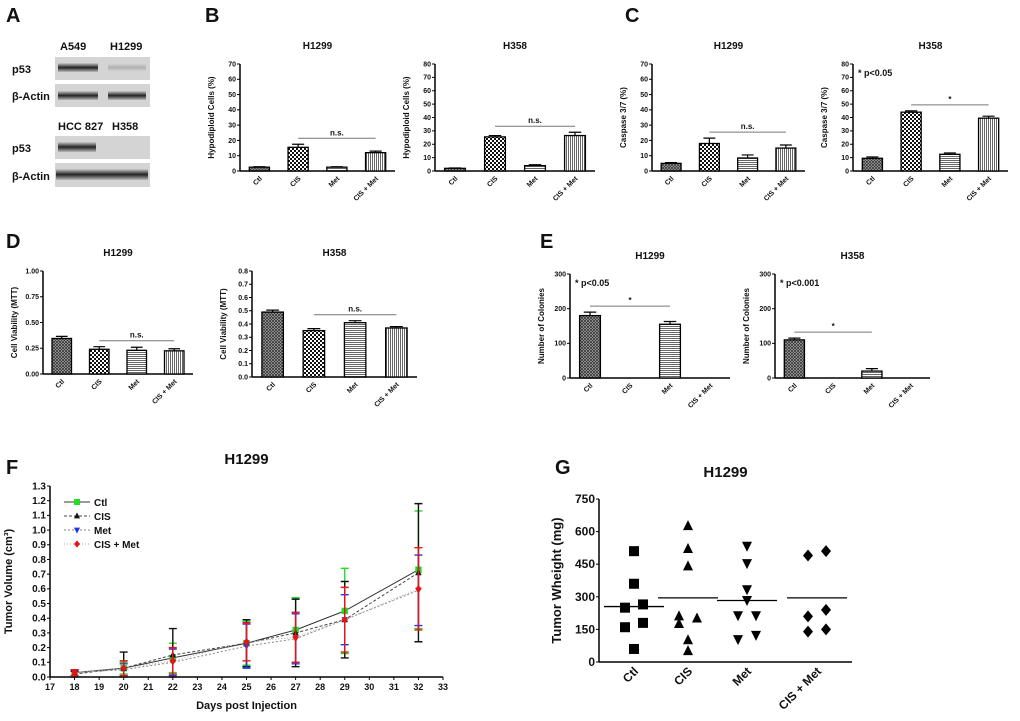 The image size is (1020, 721). Describe the element at coordinates (688, 604) in the screenshot. I see `group-cis: CIS` at that location.